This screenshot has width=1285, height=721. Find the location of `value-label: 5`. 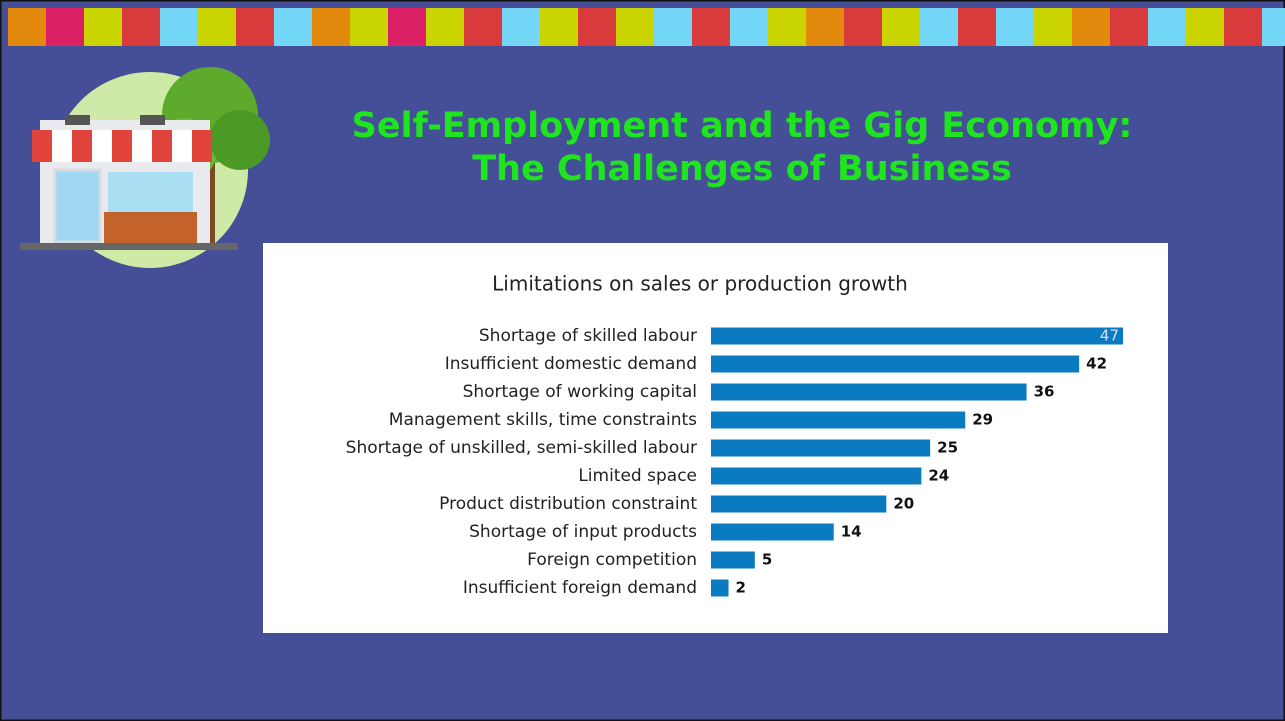

value-label: 5 is located at coordinates (767, 560).